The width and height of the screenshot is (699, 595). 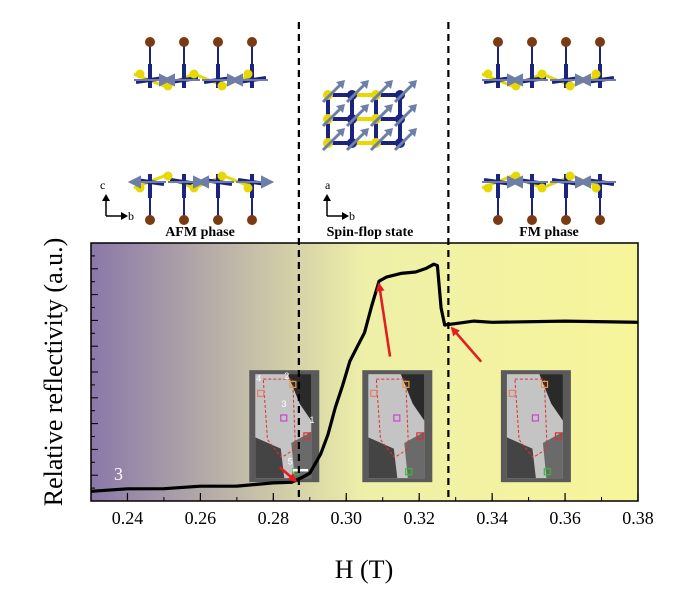 What do you see at coordinates (638, 518) in the screenshot?
I see `x-tick-label: 0.38` at bounding box center [638, 518].